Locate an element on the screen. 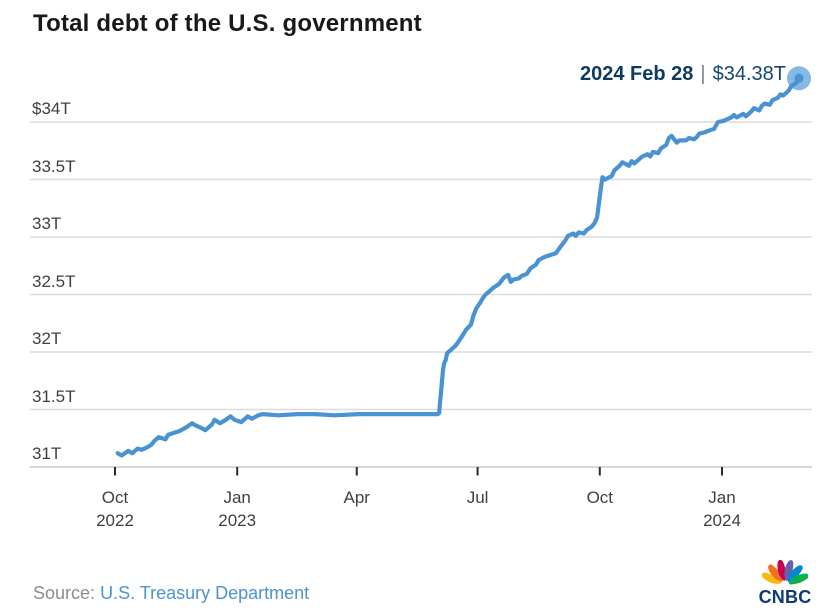 The height and width of the screenshot is (615, 832). annotation-value: $34.38T is located at coordinates (749, 74).